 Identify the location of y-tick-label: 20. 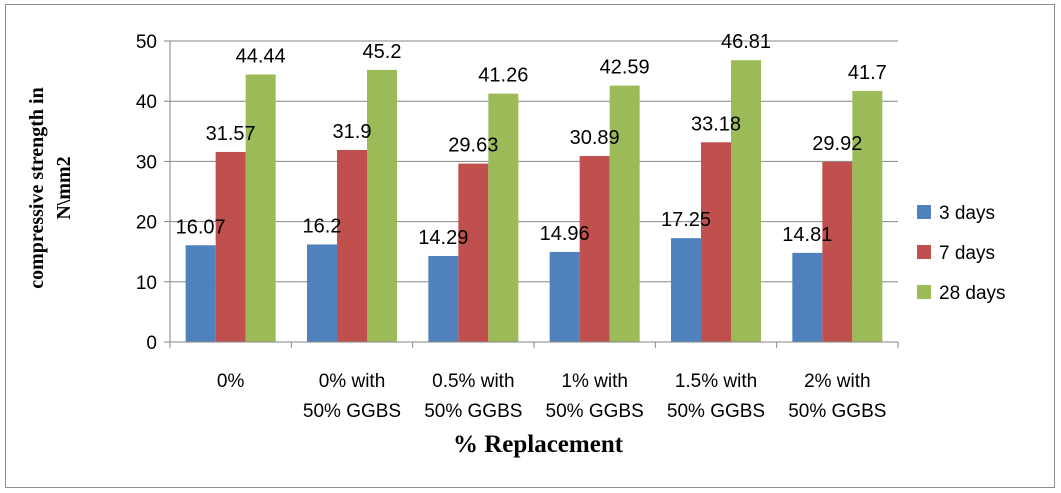
(146, 223).